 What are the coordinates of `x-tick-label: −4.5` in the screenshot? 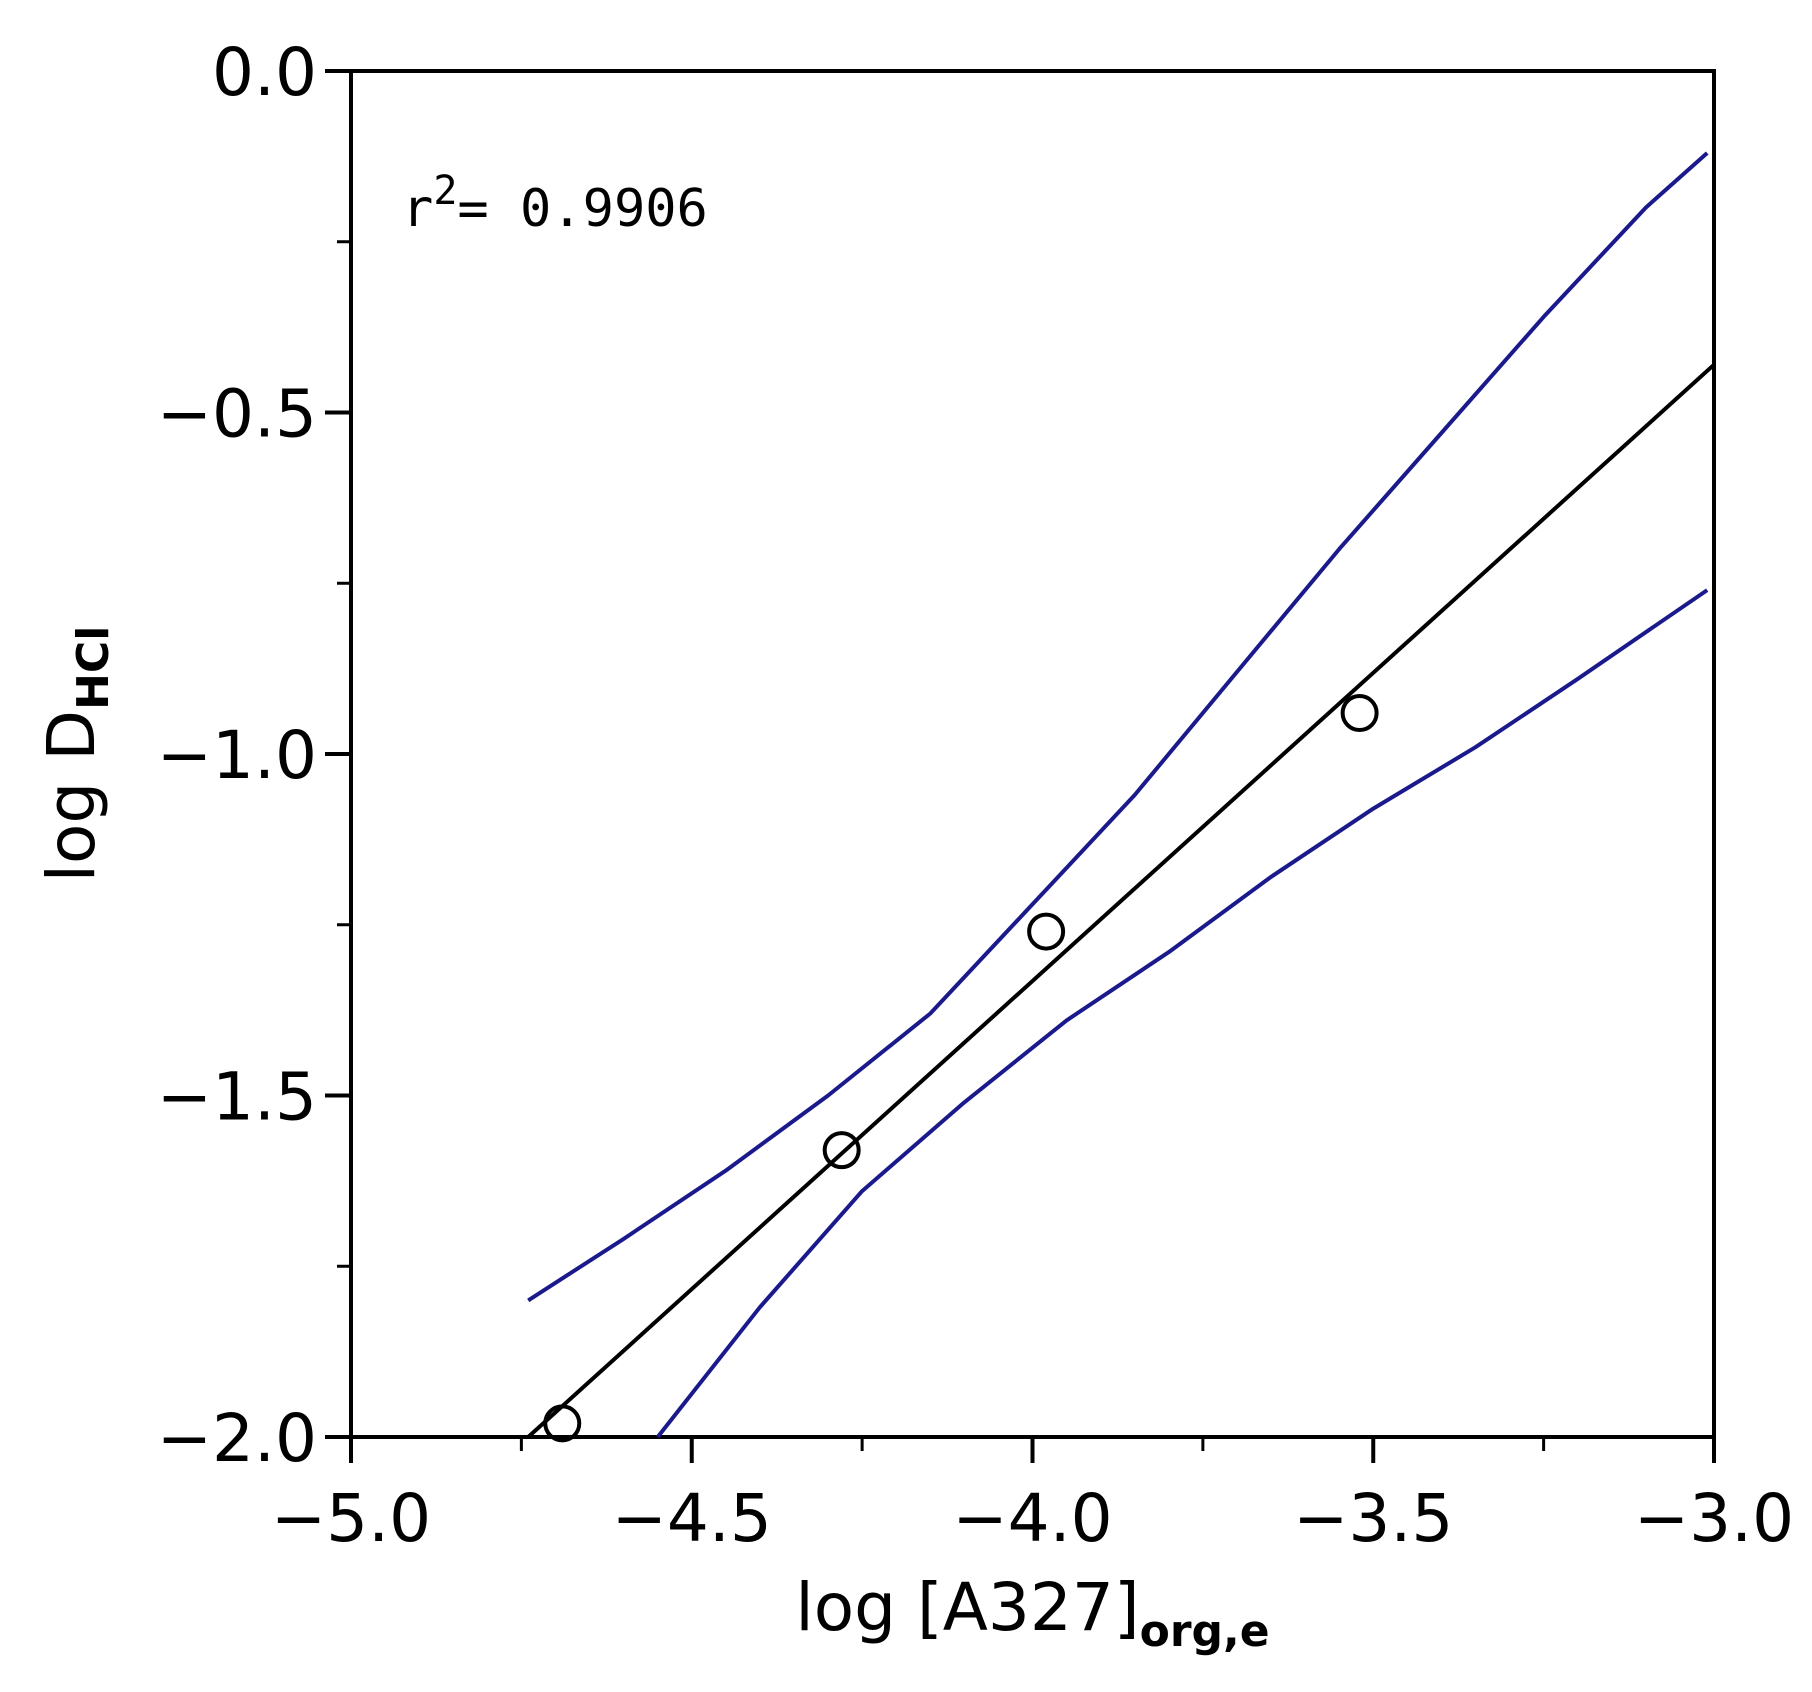 It's located at (692, 1518).